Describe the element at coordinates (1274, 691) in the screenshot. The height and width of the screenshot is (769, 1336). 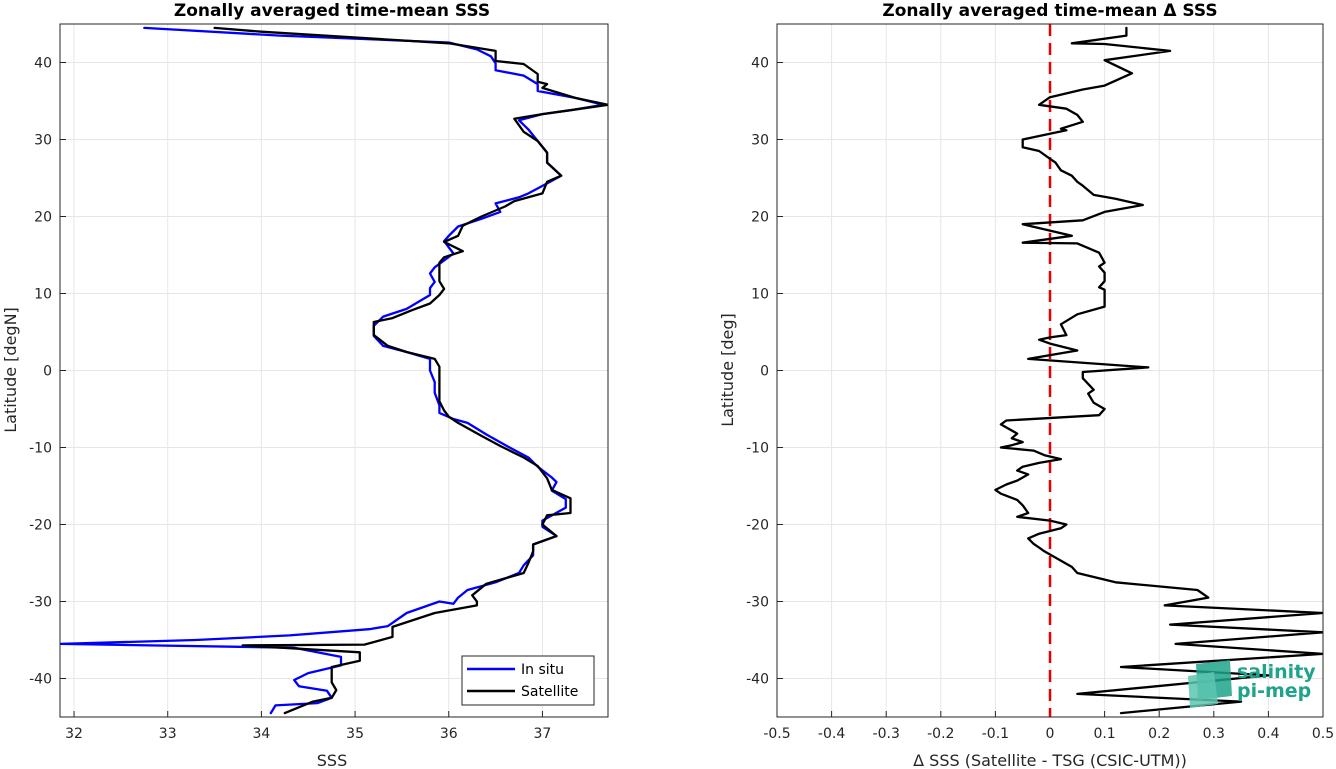
I see `logo-text-pi-mep: pi-mep` at that location.